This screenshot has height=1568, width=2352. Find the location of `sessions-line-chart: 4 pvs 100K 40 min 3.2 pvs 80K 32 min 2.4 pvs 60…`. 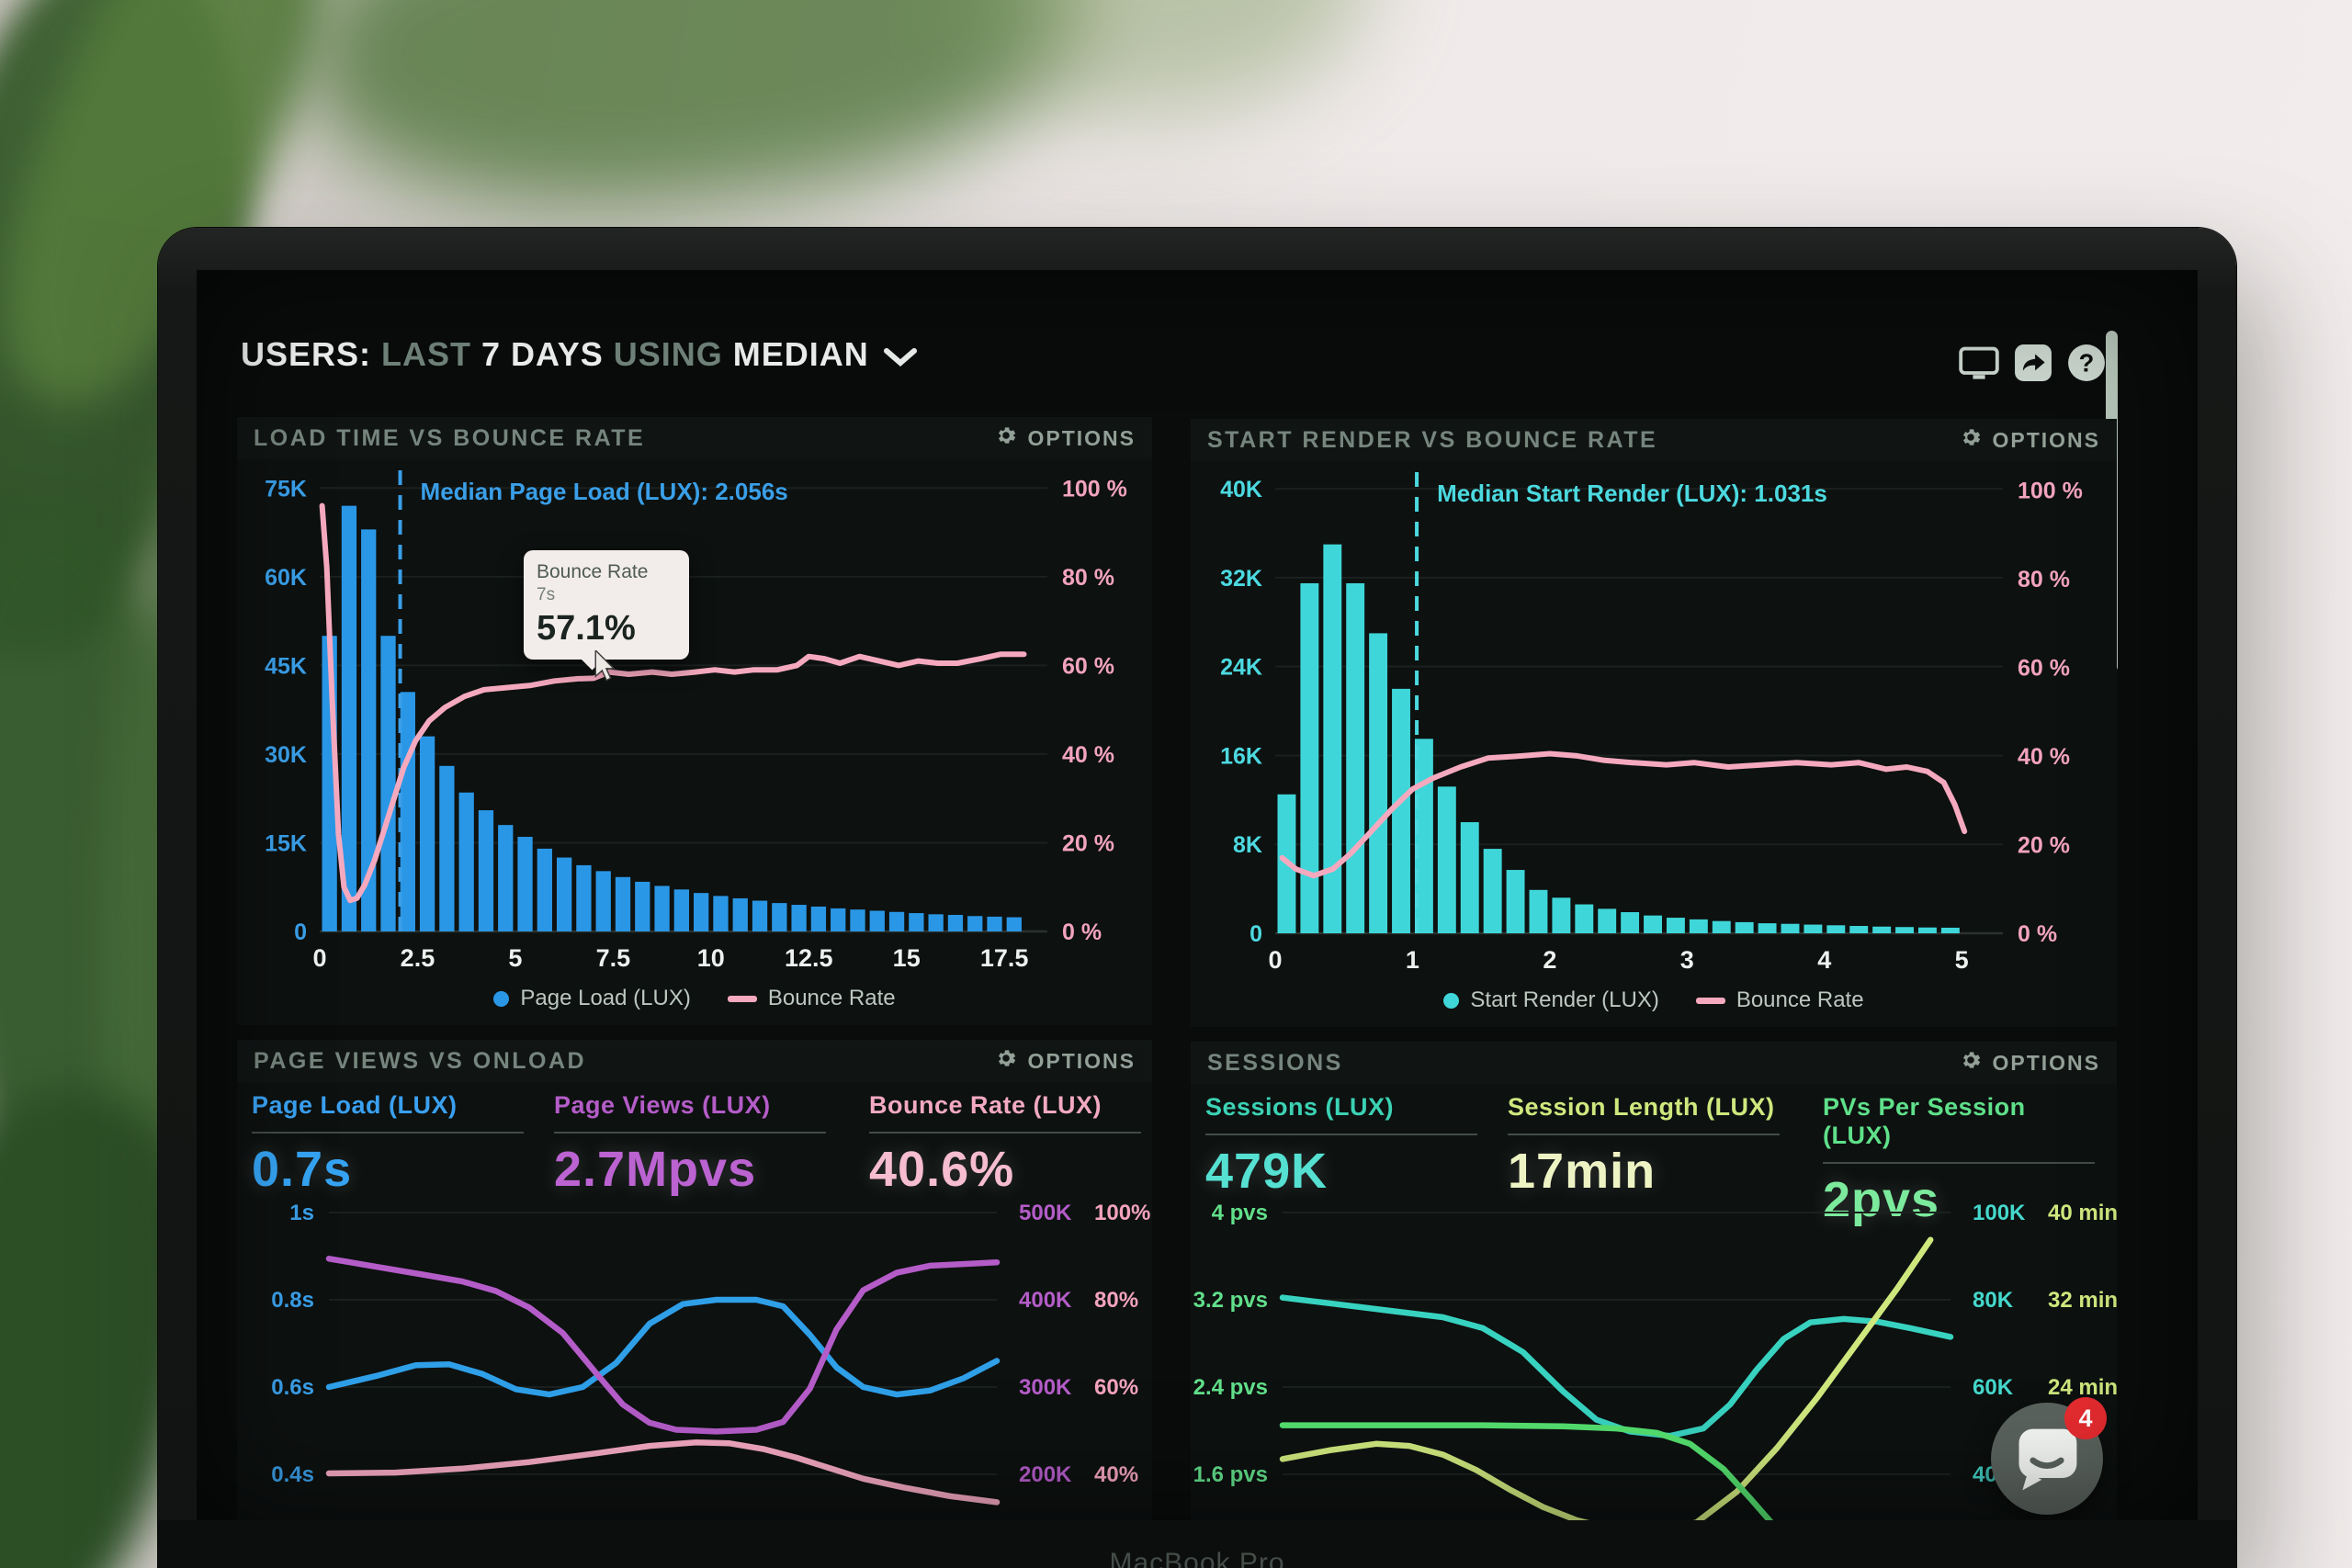

sessions-line-chart: 4 pvs 100K 40 min 3.2 pvs 80K 32 min 2.4 pvs 60… is located at coordinates (1655, 1357).